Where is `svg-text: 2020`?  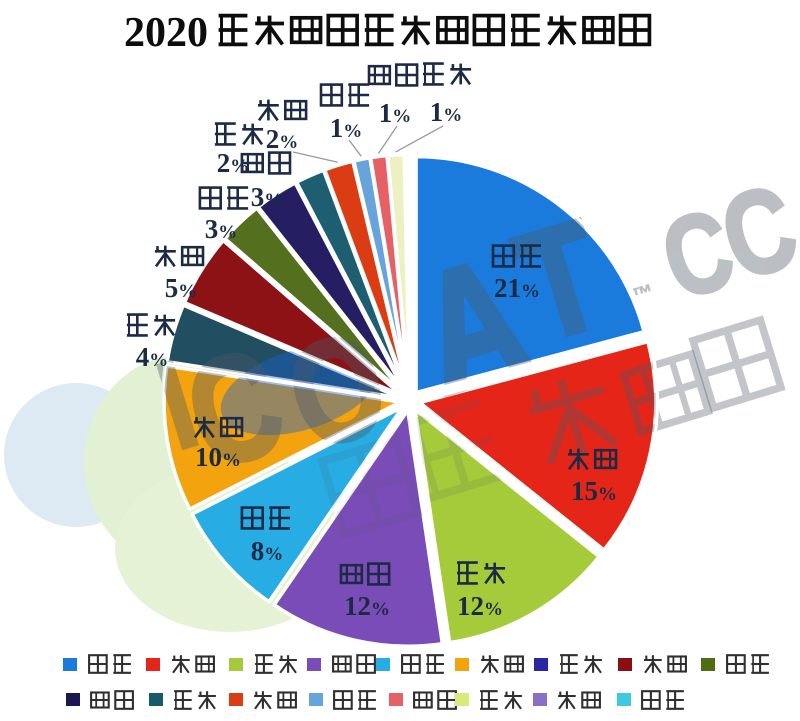
svg-text: 2020 is located at coordinates (166, 33).